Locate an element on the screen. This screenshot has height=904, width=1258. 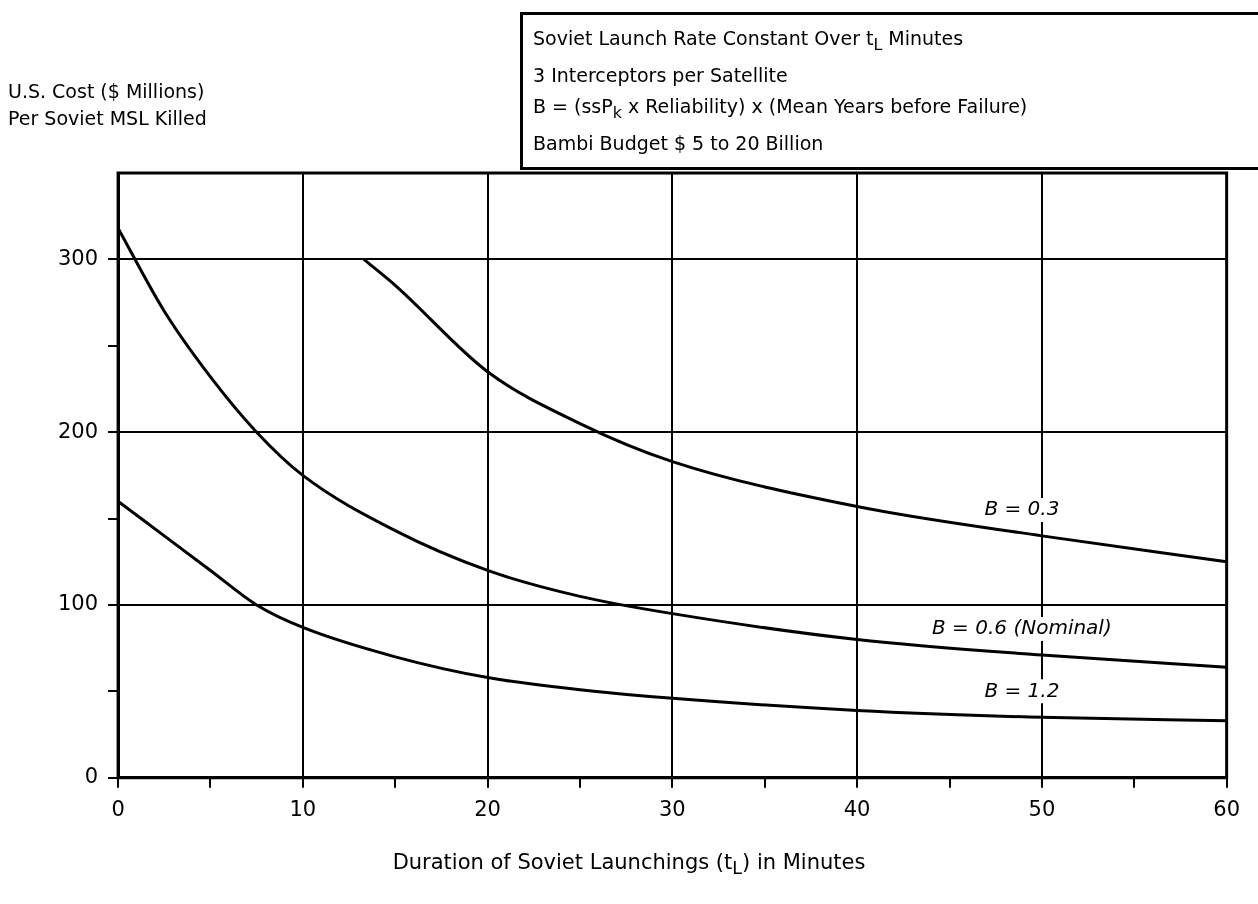
y-tick-label: 200 is located at coordinates (78, 430).